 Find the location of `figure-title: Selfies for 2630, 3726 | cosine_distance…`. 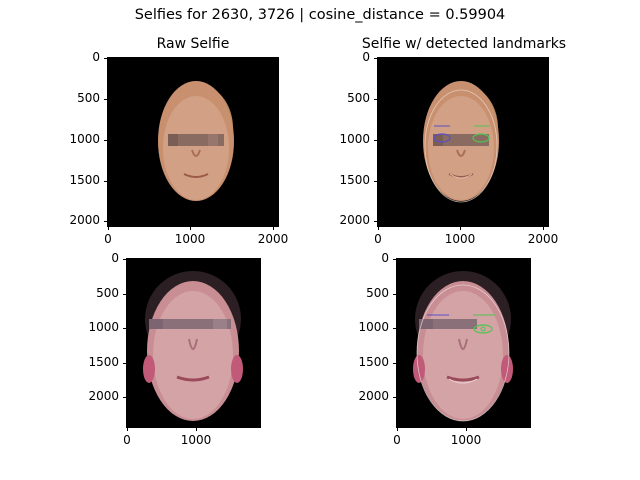

figure-title: Selfies for 2630, 3726 | cosine_distance… is located at coordinates (320, 15).